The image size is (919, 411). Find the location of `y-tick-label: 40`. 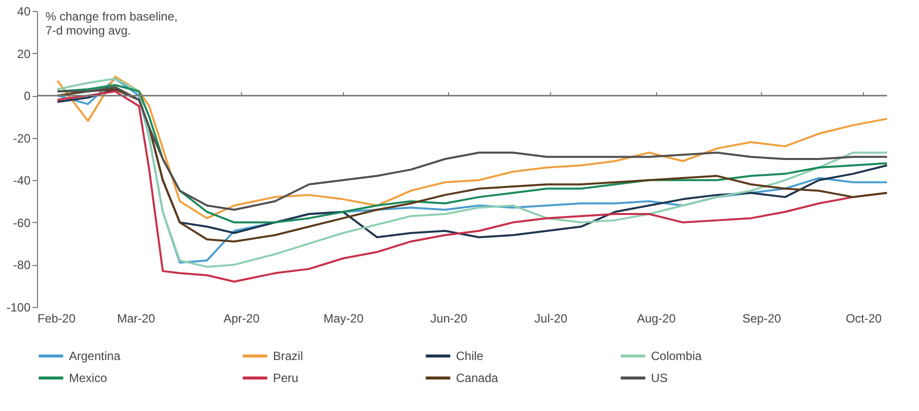

y-tick-label: 40 is located at coordinates (24, 11).